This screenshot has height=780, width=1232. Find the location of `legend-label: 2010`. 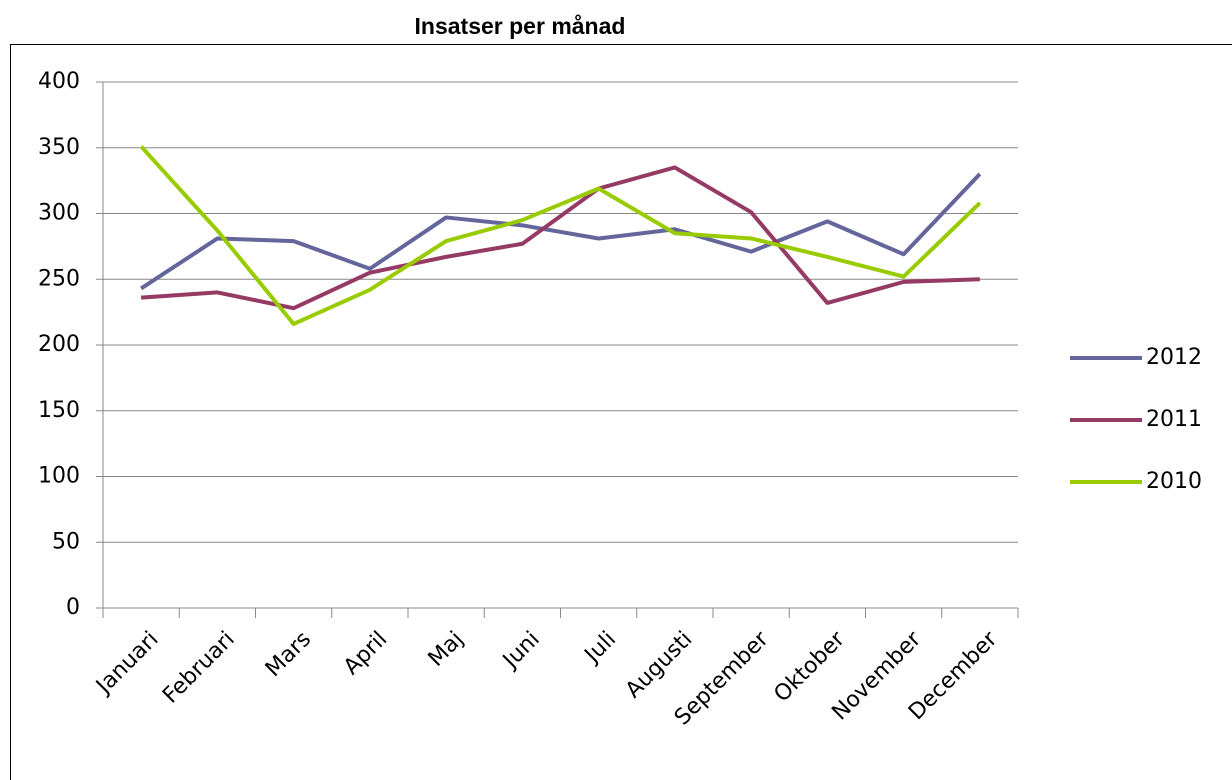

legend-label: 2010 is located at coordinates (1174, 481).